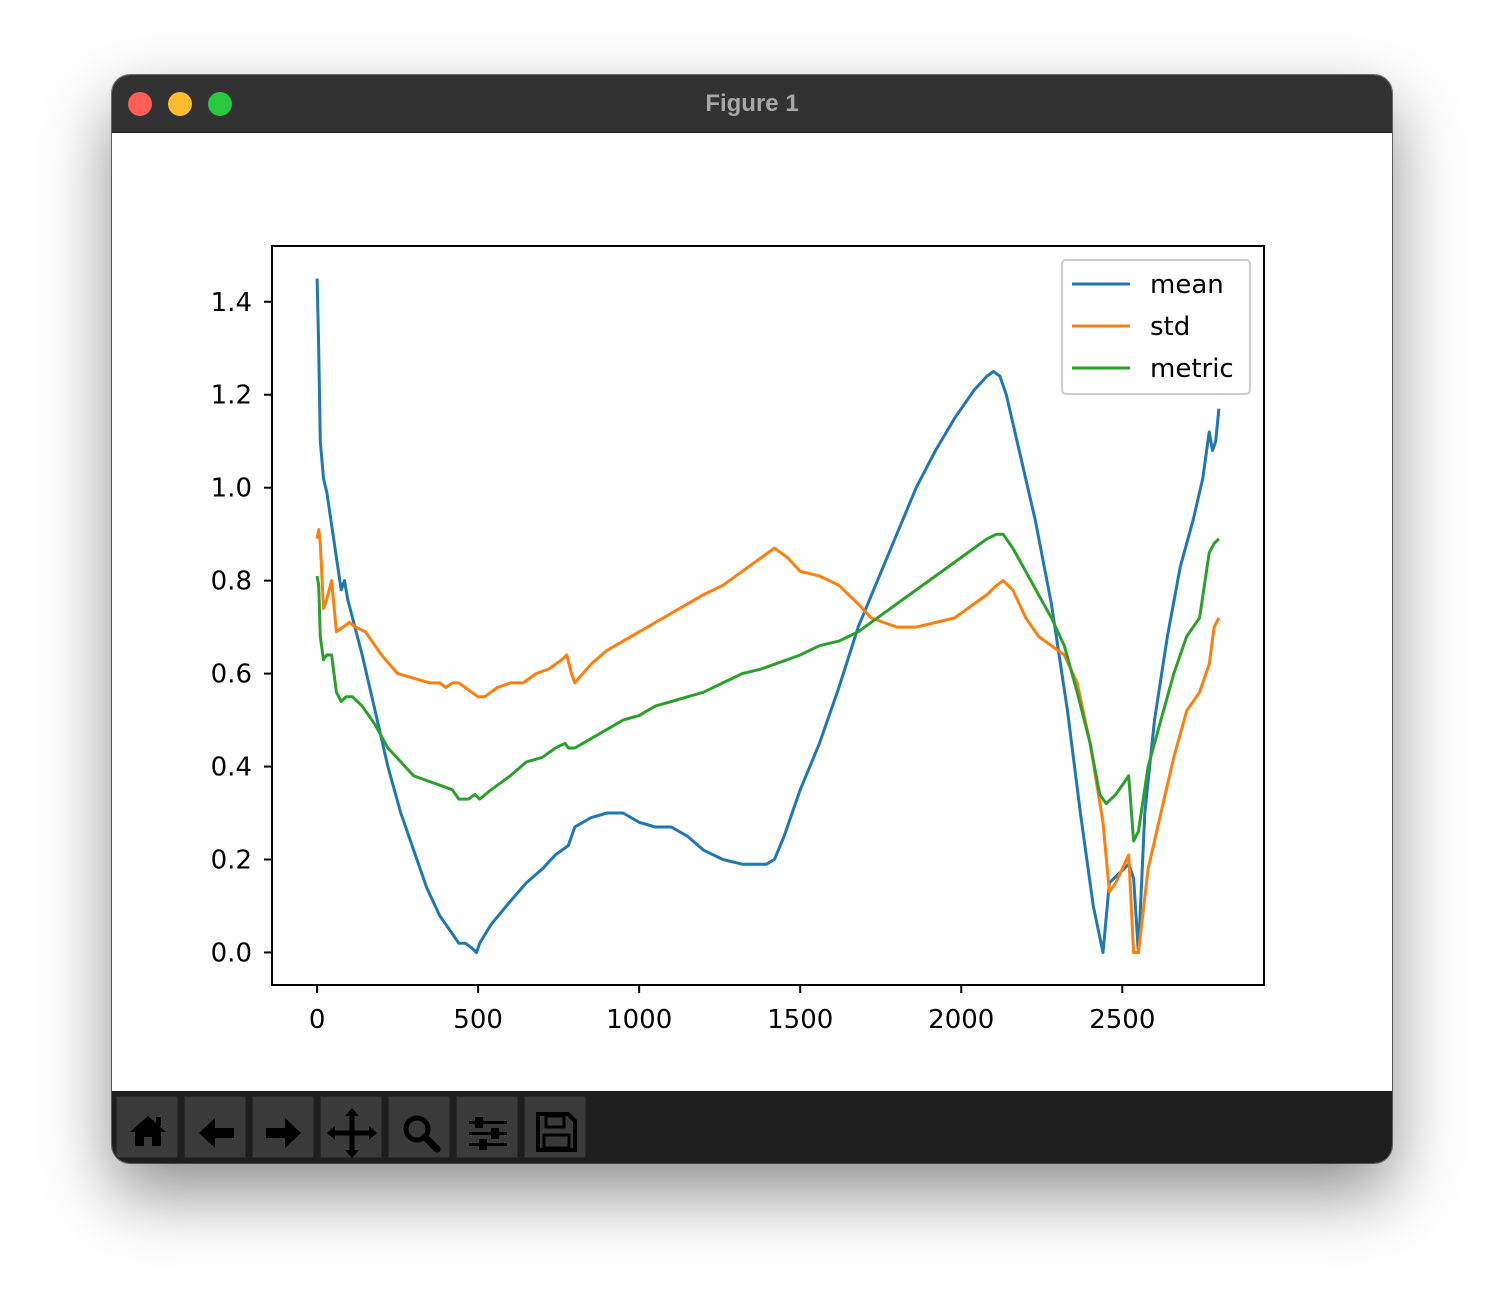  I want to click on pan-button, so click(351, 1127).